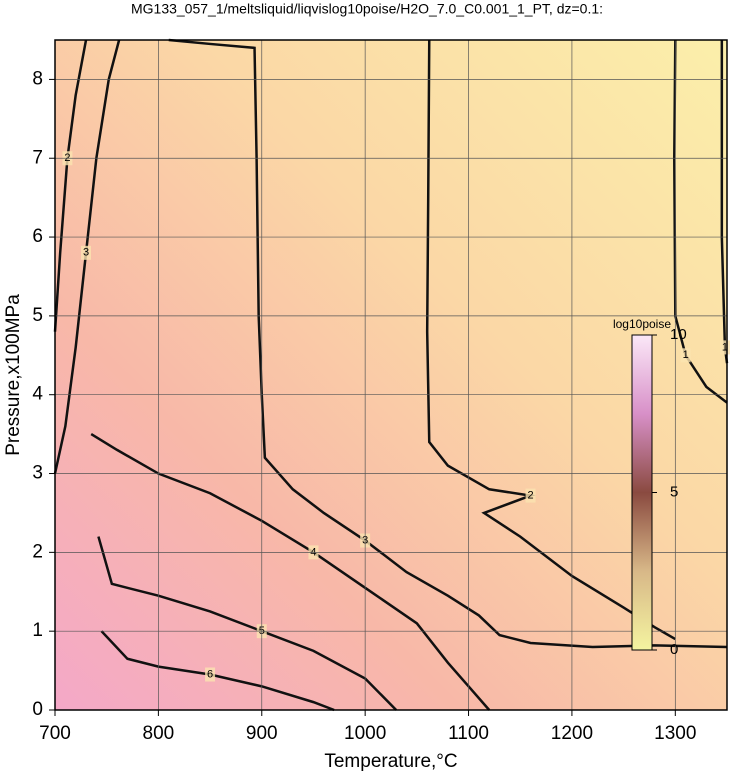  I want to click on y-tick-label: 2, so click(37, 551).